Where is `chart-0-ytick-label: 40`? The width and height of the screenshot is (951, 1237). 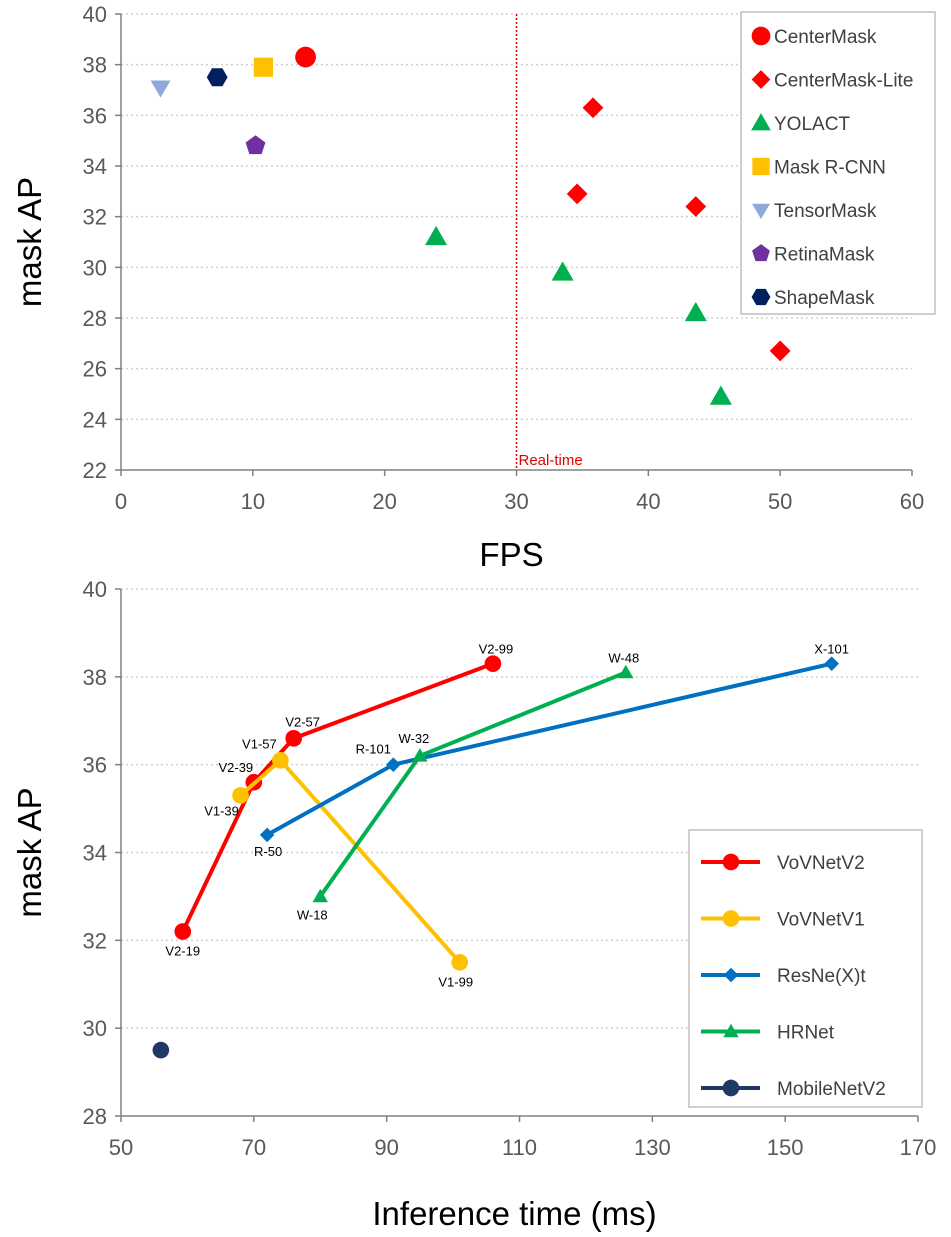 chart-0-ytick-label: 40 is located at coordinates (95, 14).